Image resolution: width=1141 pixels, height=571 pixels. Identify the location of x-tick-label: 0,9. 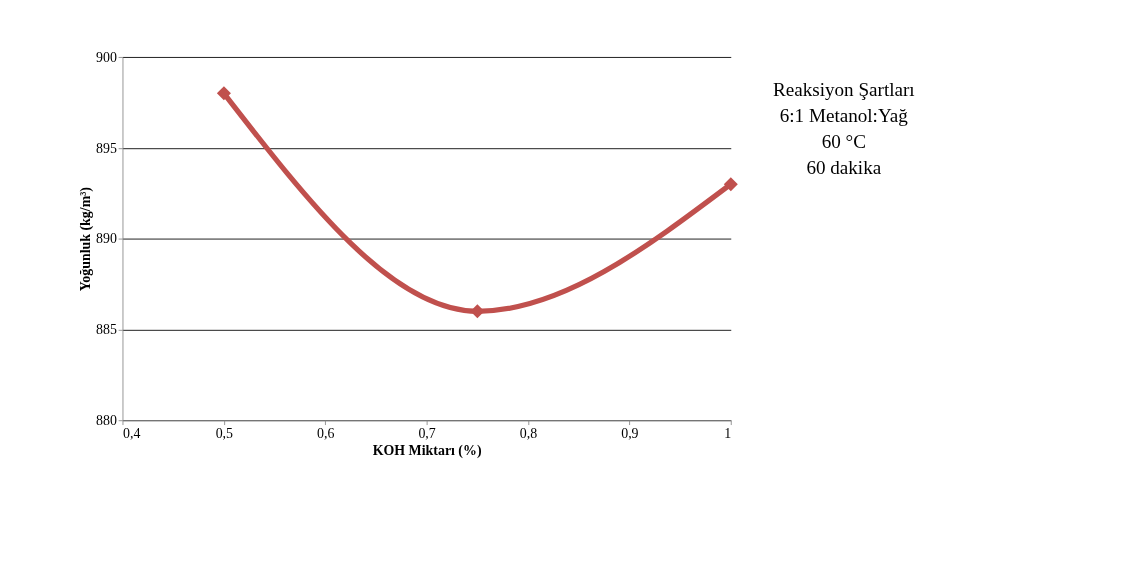
(630, 434).